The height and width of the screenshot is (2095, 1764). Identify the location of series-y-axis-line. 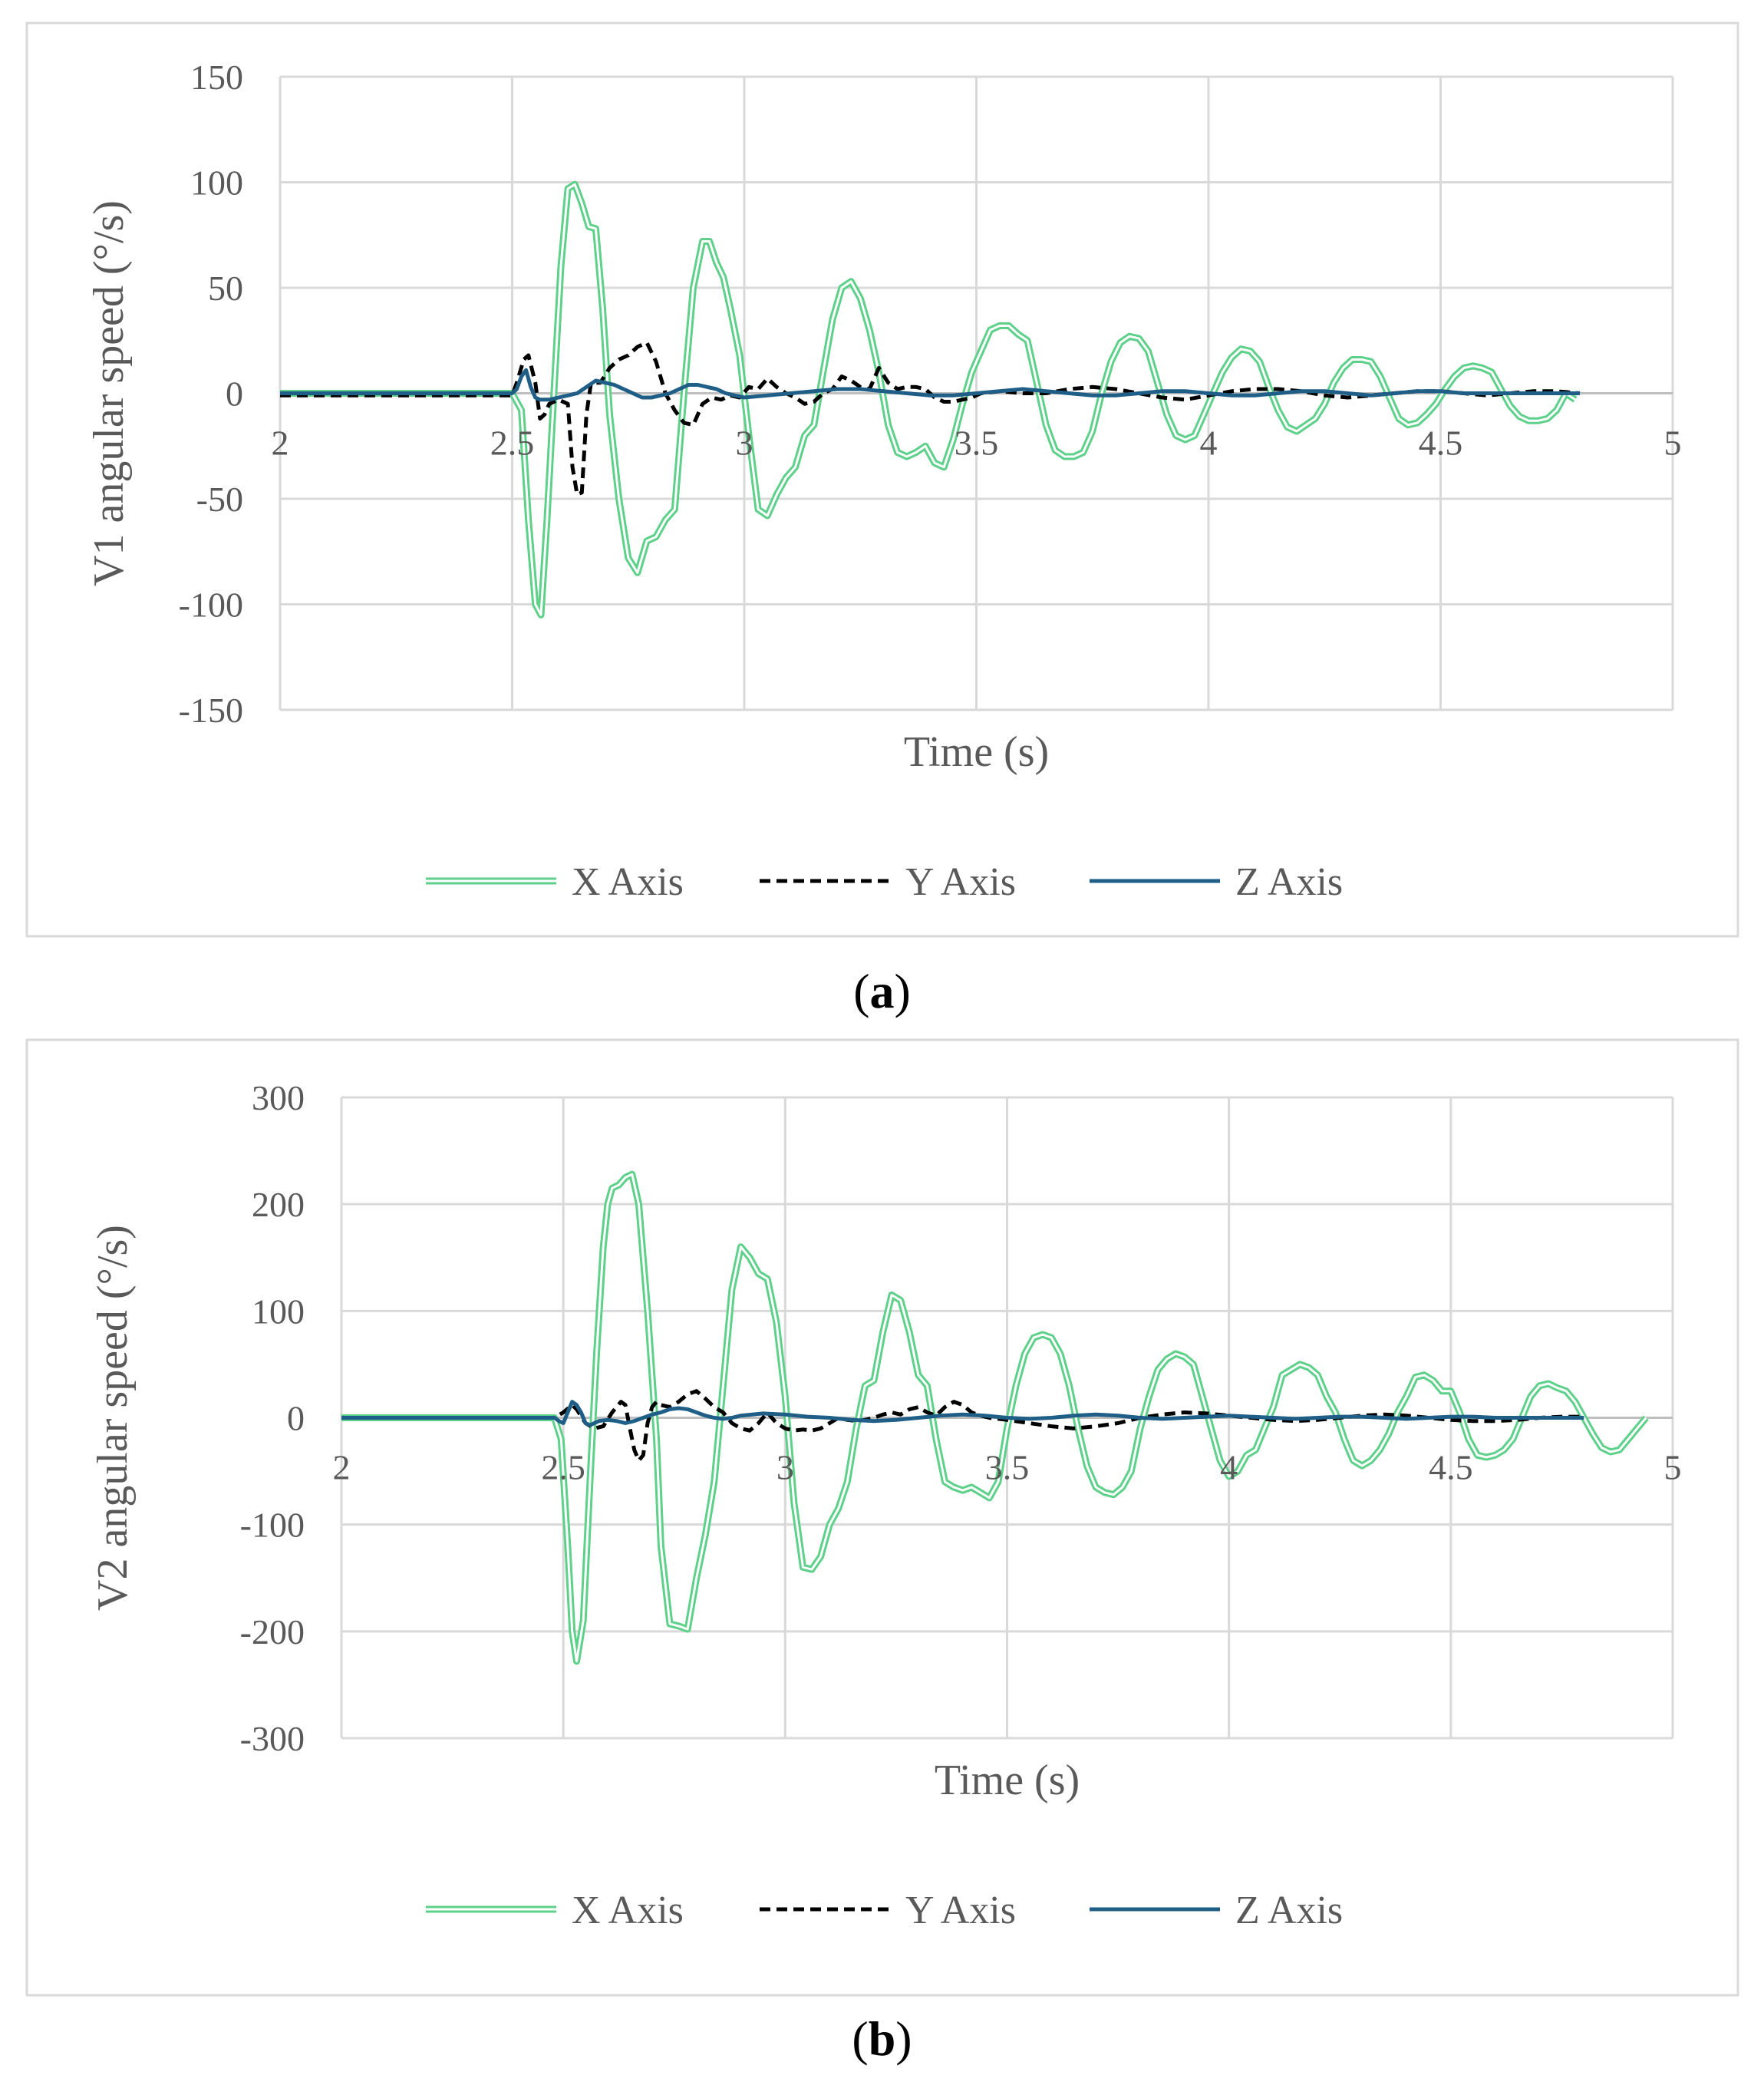
(931, 419).